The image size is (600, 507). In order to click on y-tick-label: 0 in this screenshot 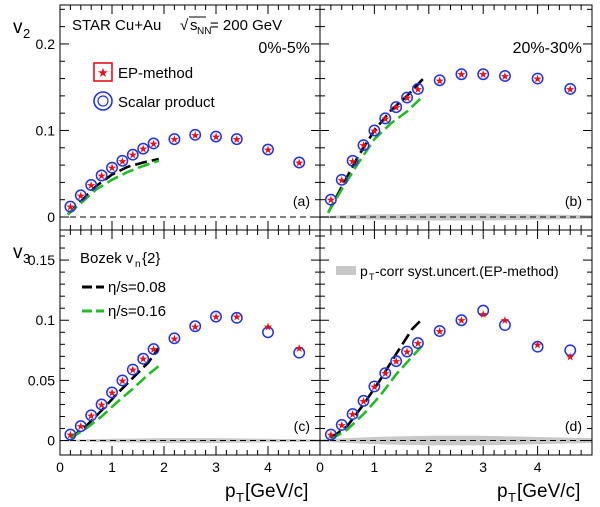, I will do `click(51, 217)`.